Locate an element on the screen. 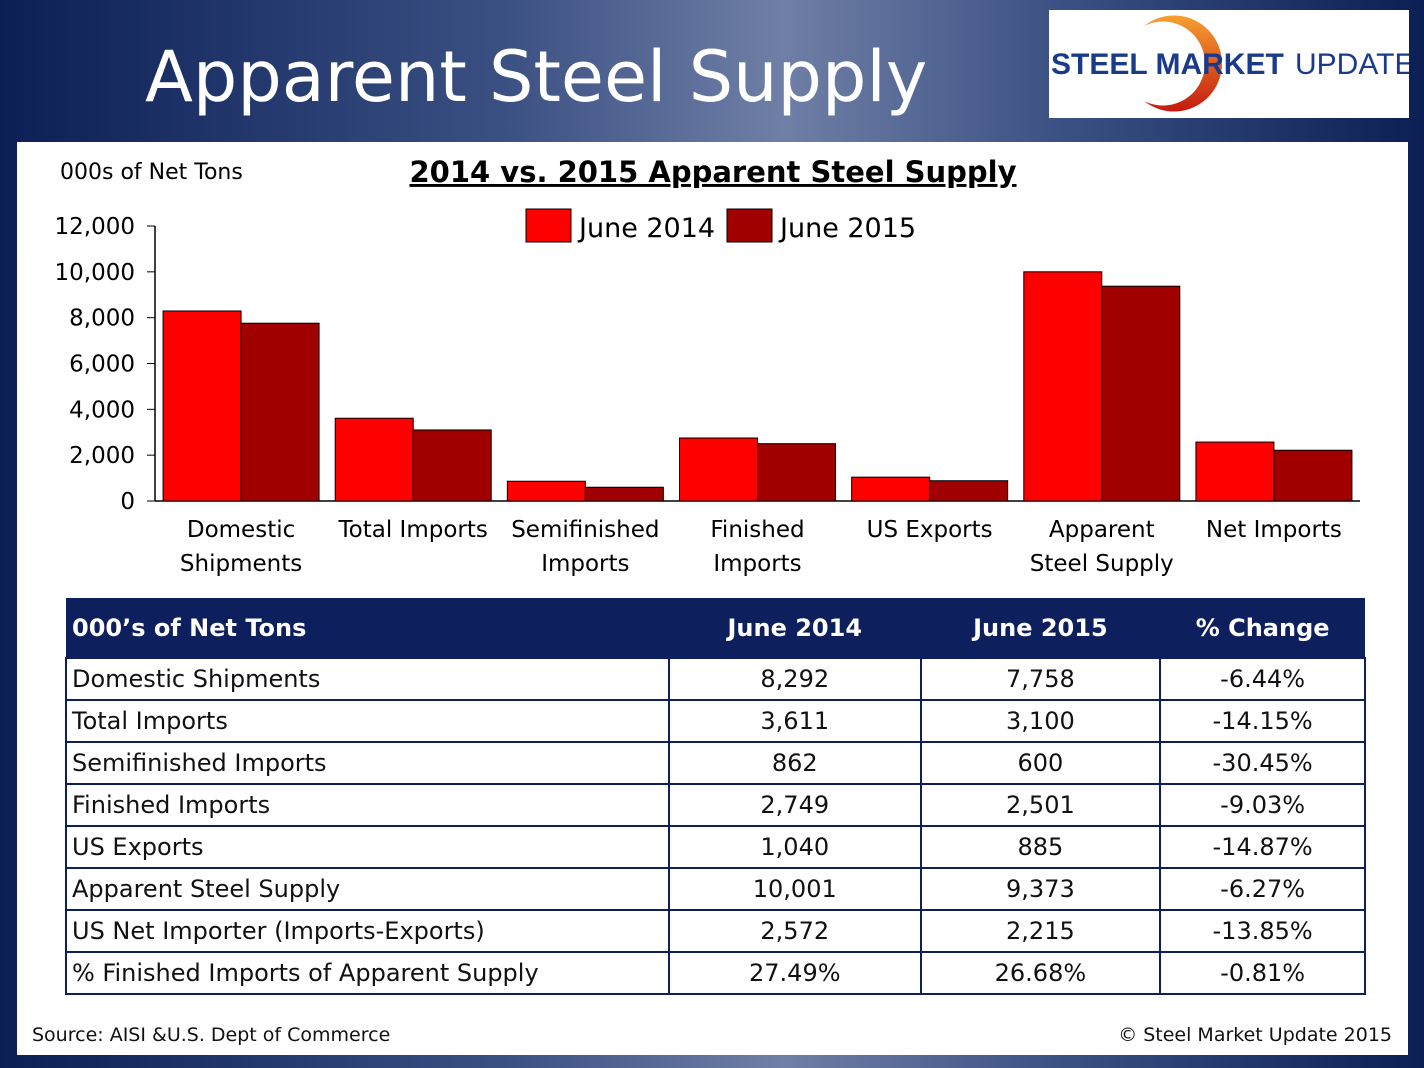 The image size is (1424, 1068). table-cell: -14.87% is located at coordinates (1262, 847).